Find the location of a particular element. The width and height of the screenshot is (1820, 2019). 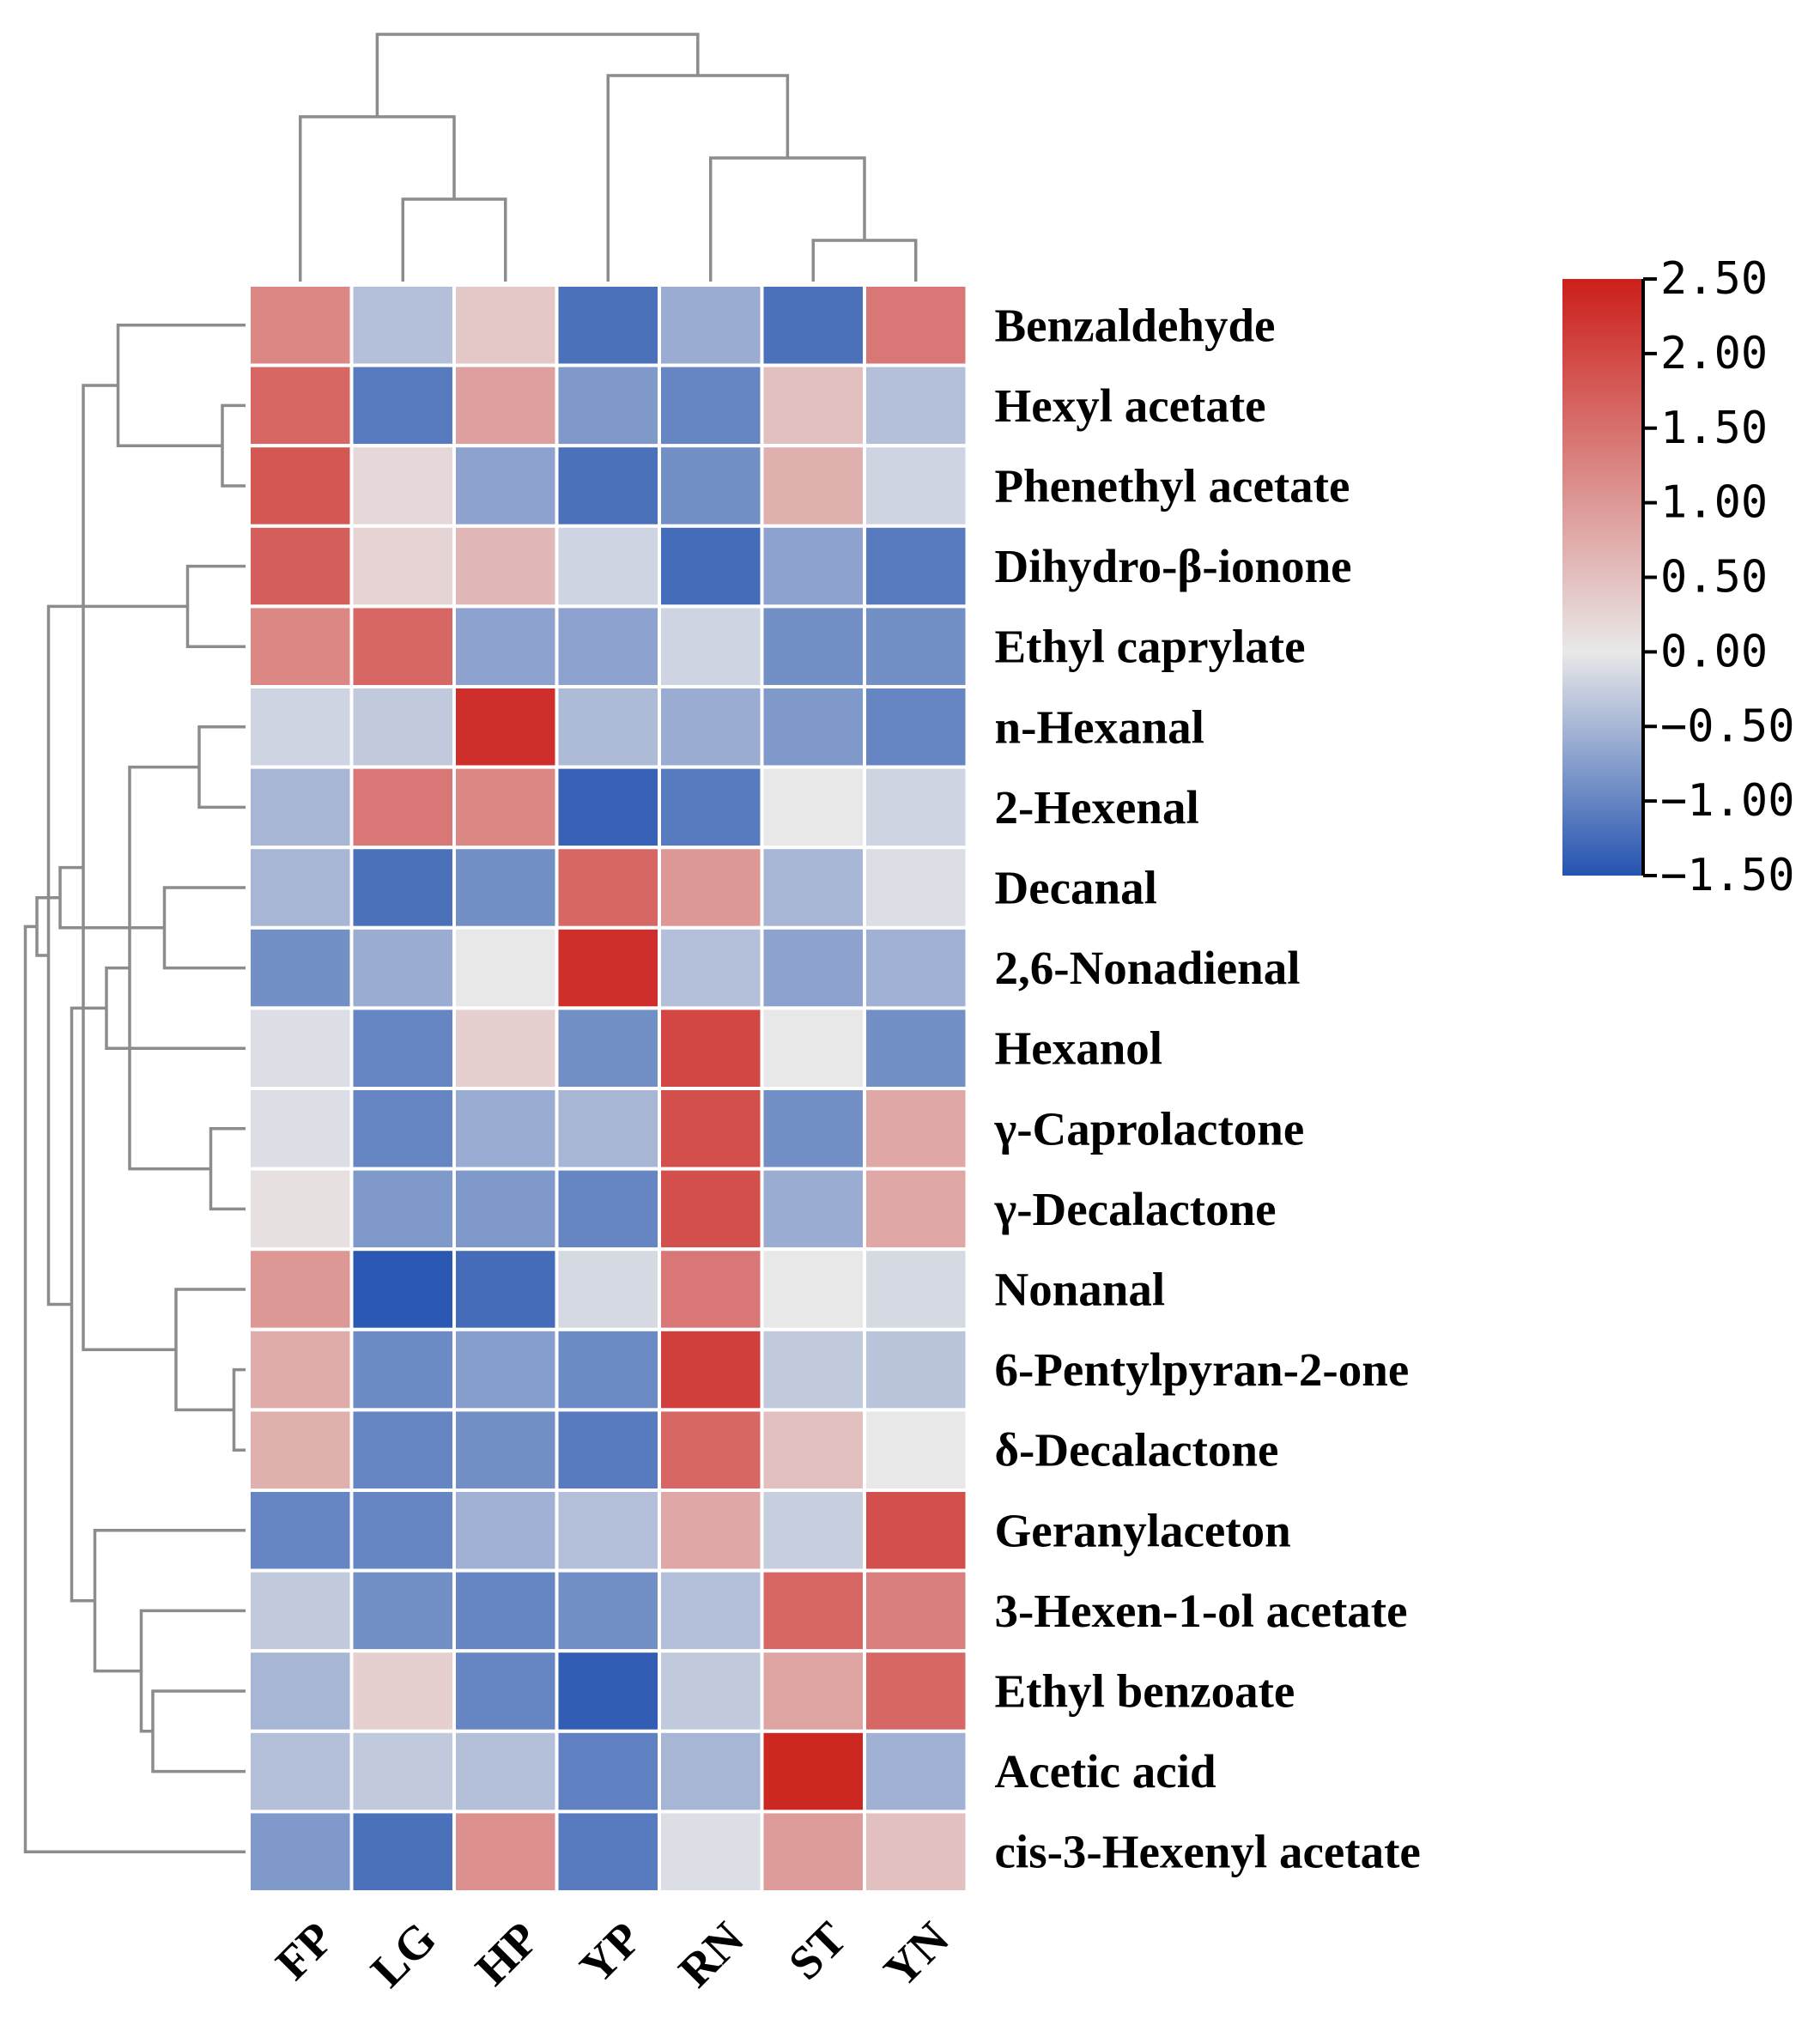

row-label: Phenethyl acetate is located at coordinates (1173, 486).